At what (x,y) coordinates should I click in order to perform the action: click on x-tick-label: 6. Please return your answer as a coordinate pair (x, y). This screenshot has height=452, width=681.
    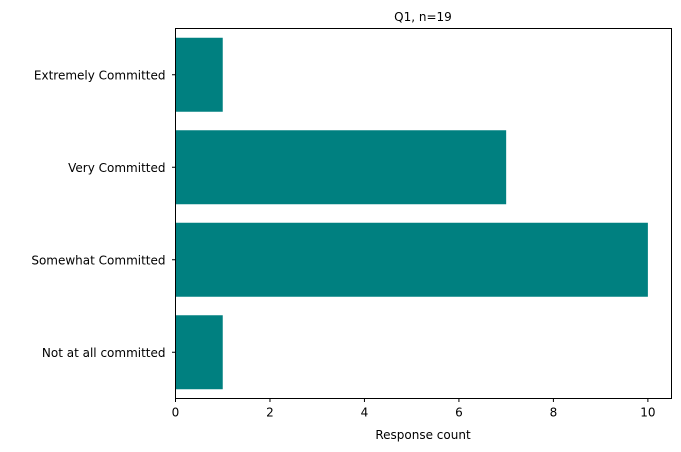
    Looking at the image, I should click on (459, 413).